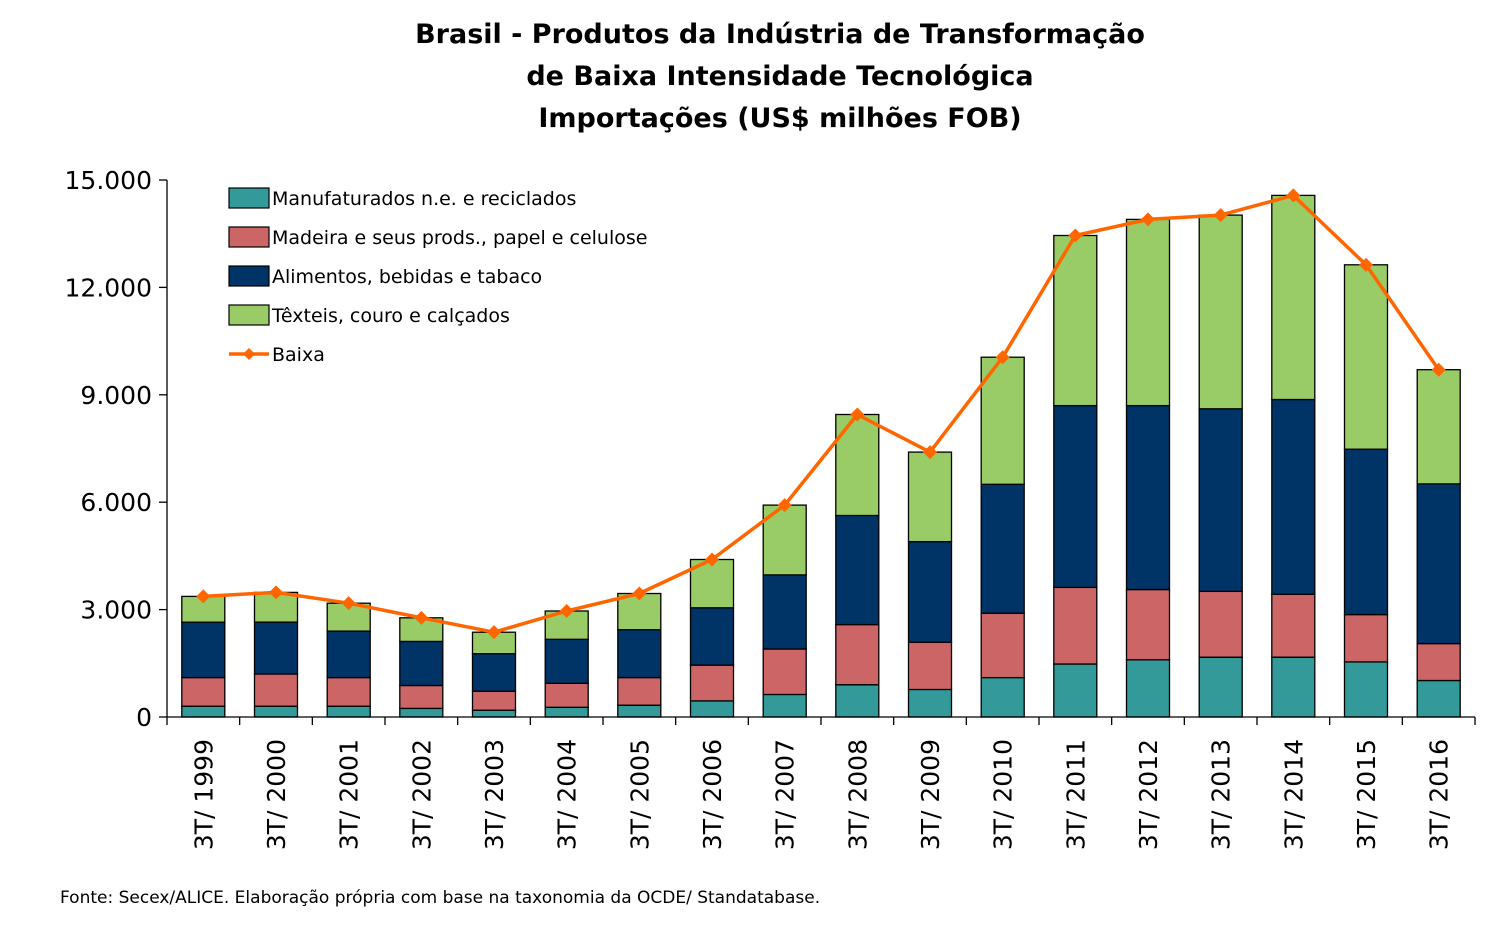 Image resolution: width=1500 pixels, height=928 pixels. What do you see at coordinates (494, 700) in the screenshot?
I see `bar-segment-s1-c4` at bounding box center [494, 700].